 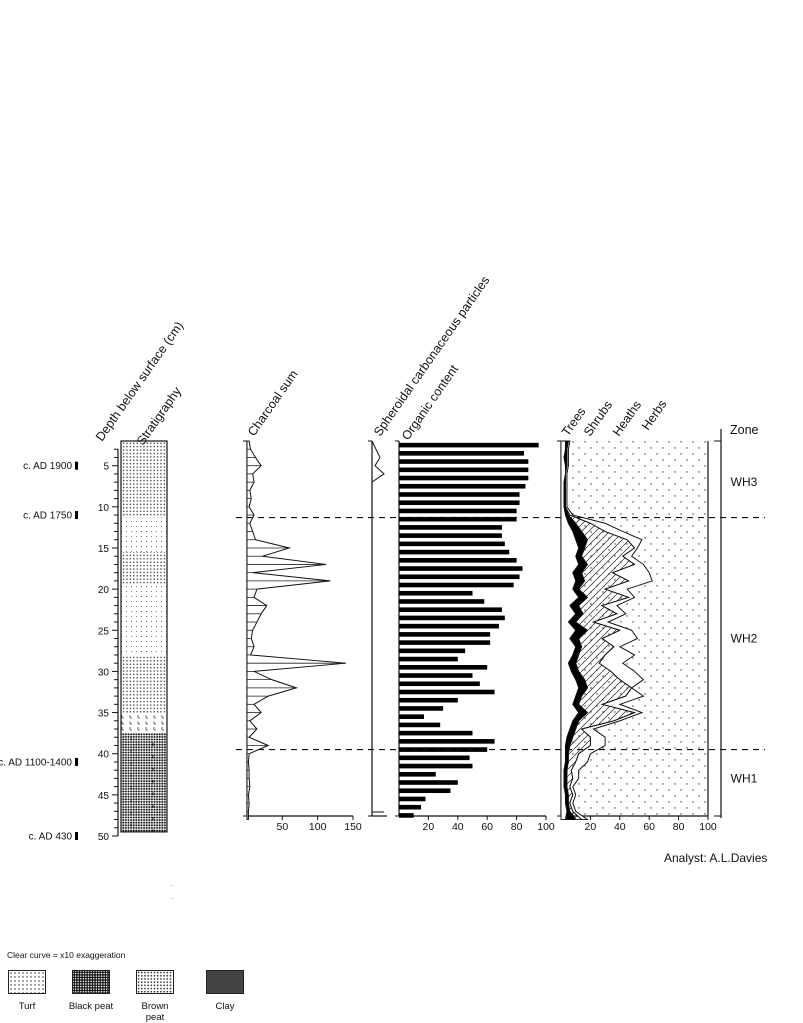 I want to click on date-label: c. AD 1100-1400, so click(x=36, y=762).